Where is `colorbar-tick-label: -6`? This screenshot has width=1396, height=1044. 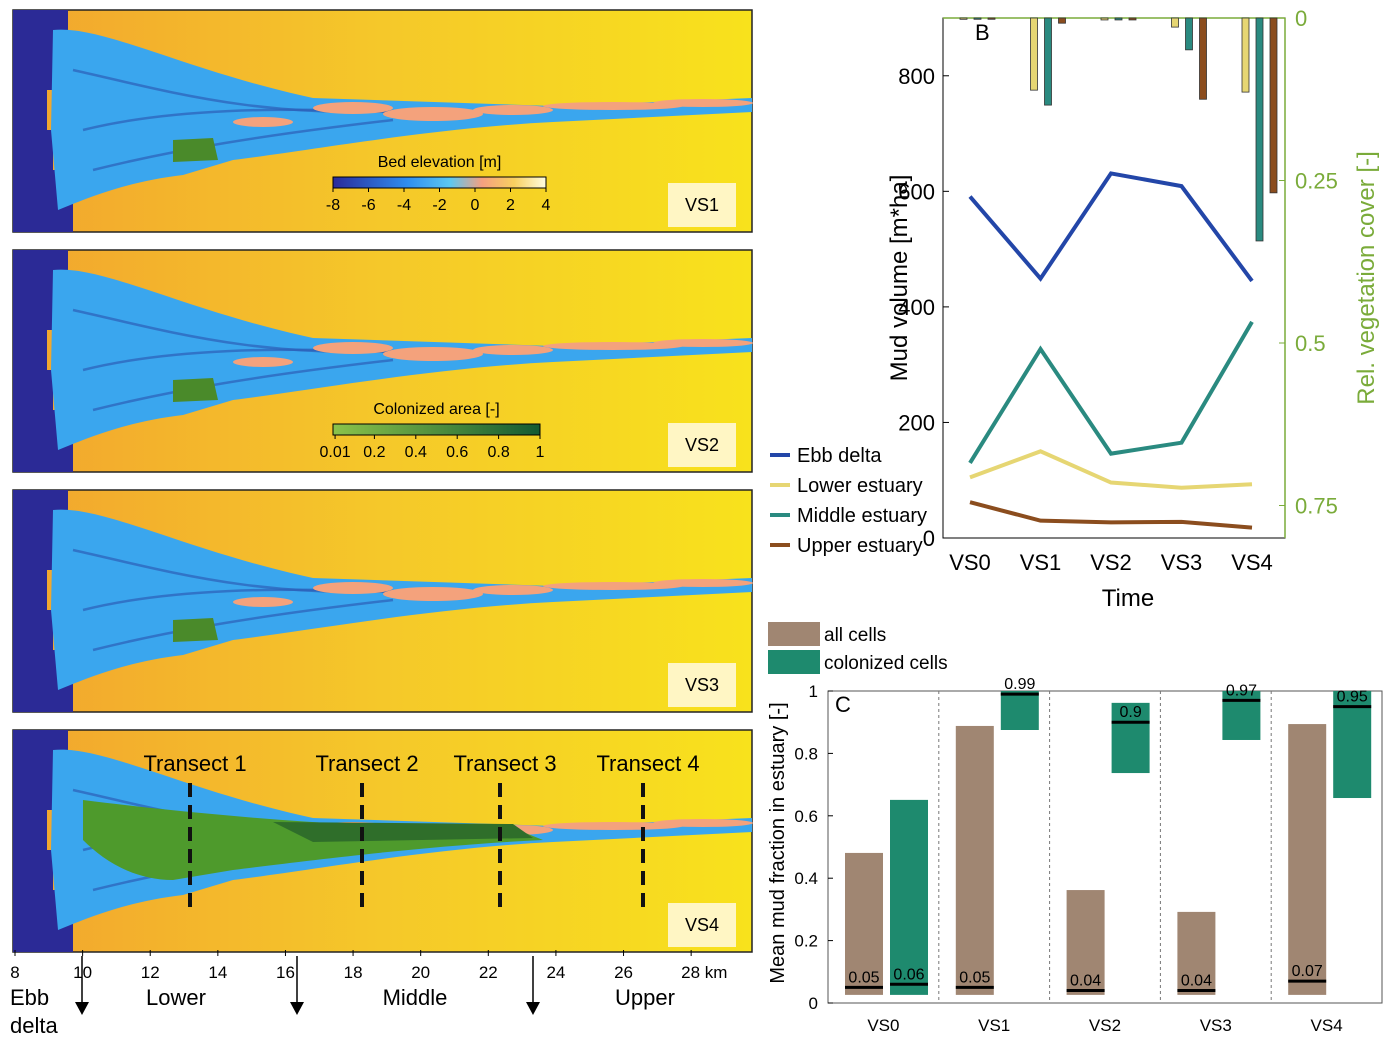 colorbar-tick-label: -6 is located at coordinates (368, 205).